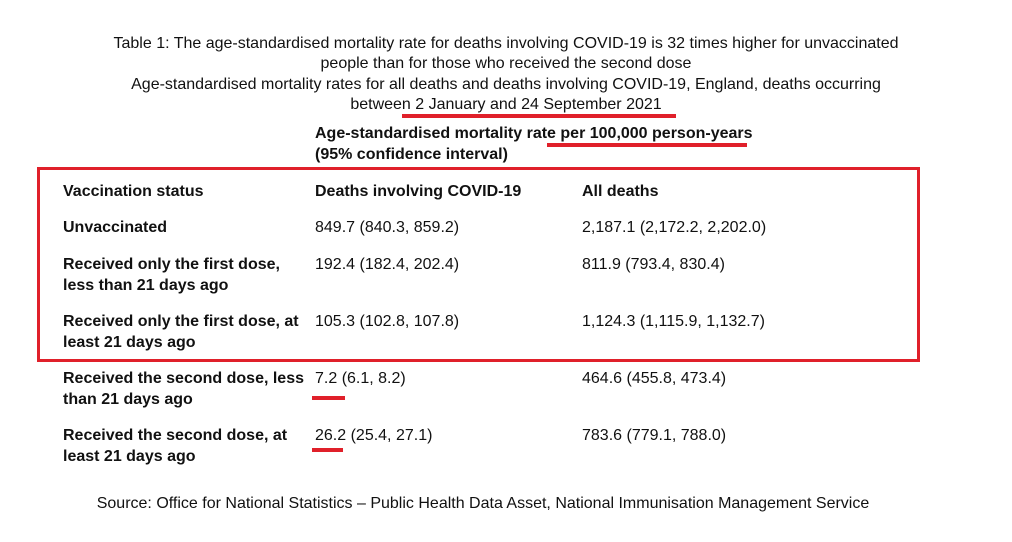  What do you see at coordinates (620, 191) in the screenshot?
I see `column-header-all-deaths: All deaths` at bounding box center [620, 191].